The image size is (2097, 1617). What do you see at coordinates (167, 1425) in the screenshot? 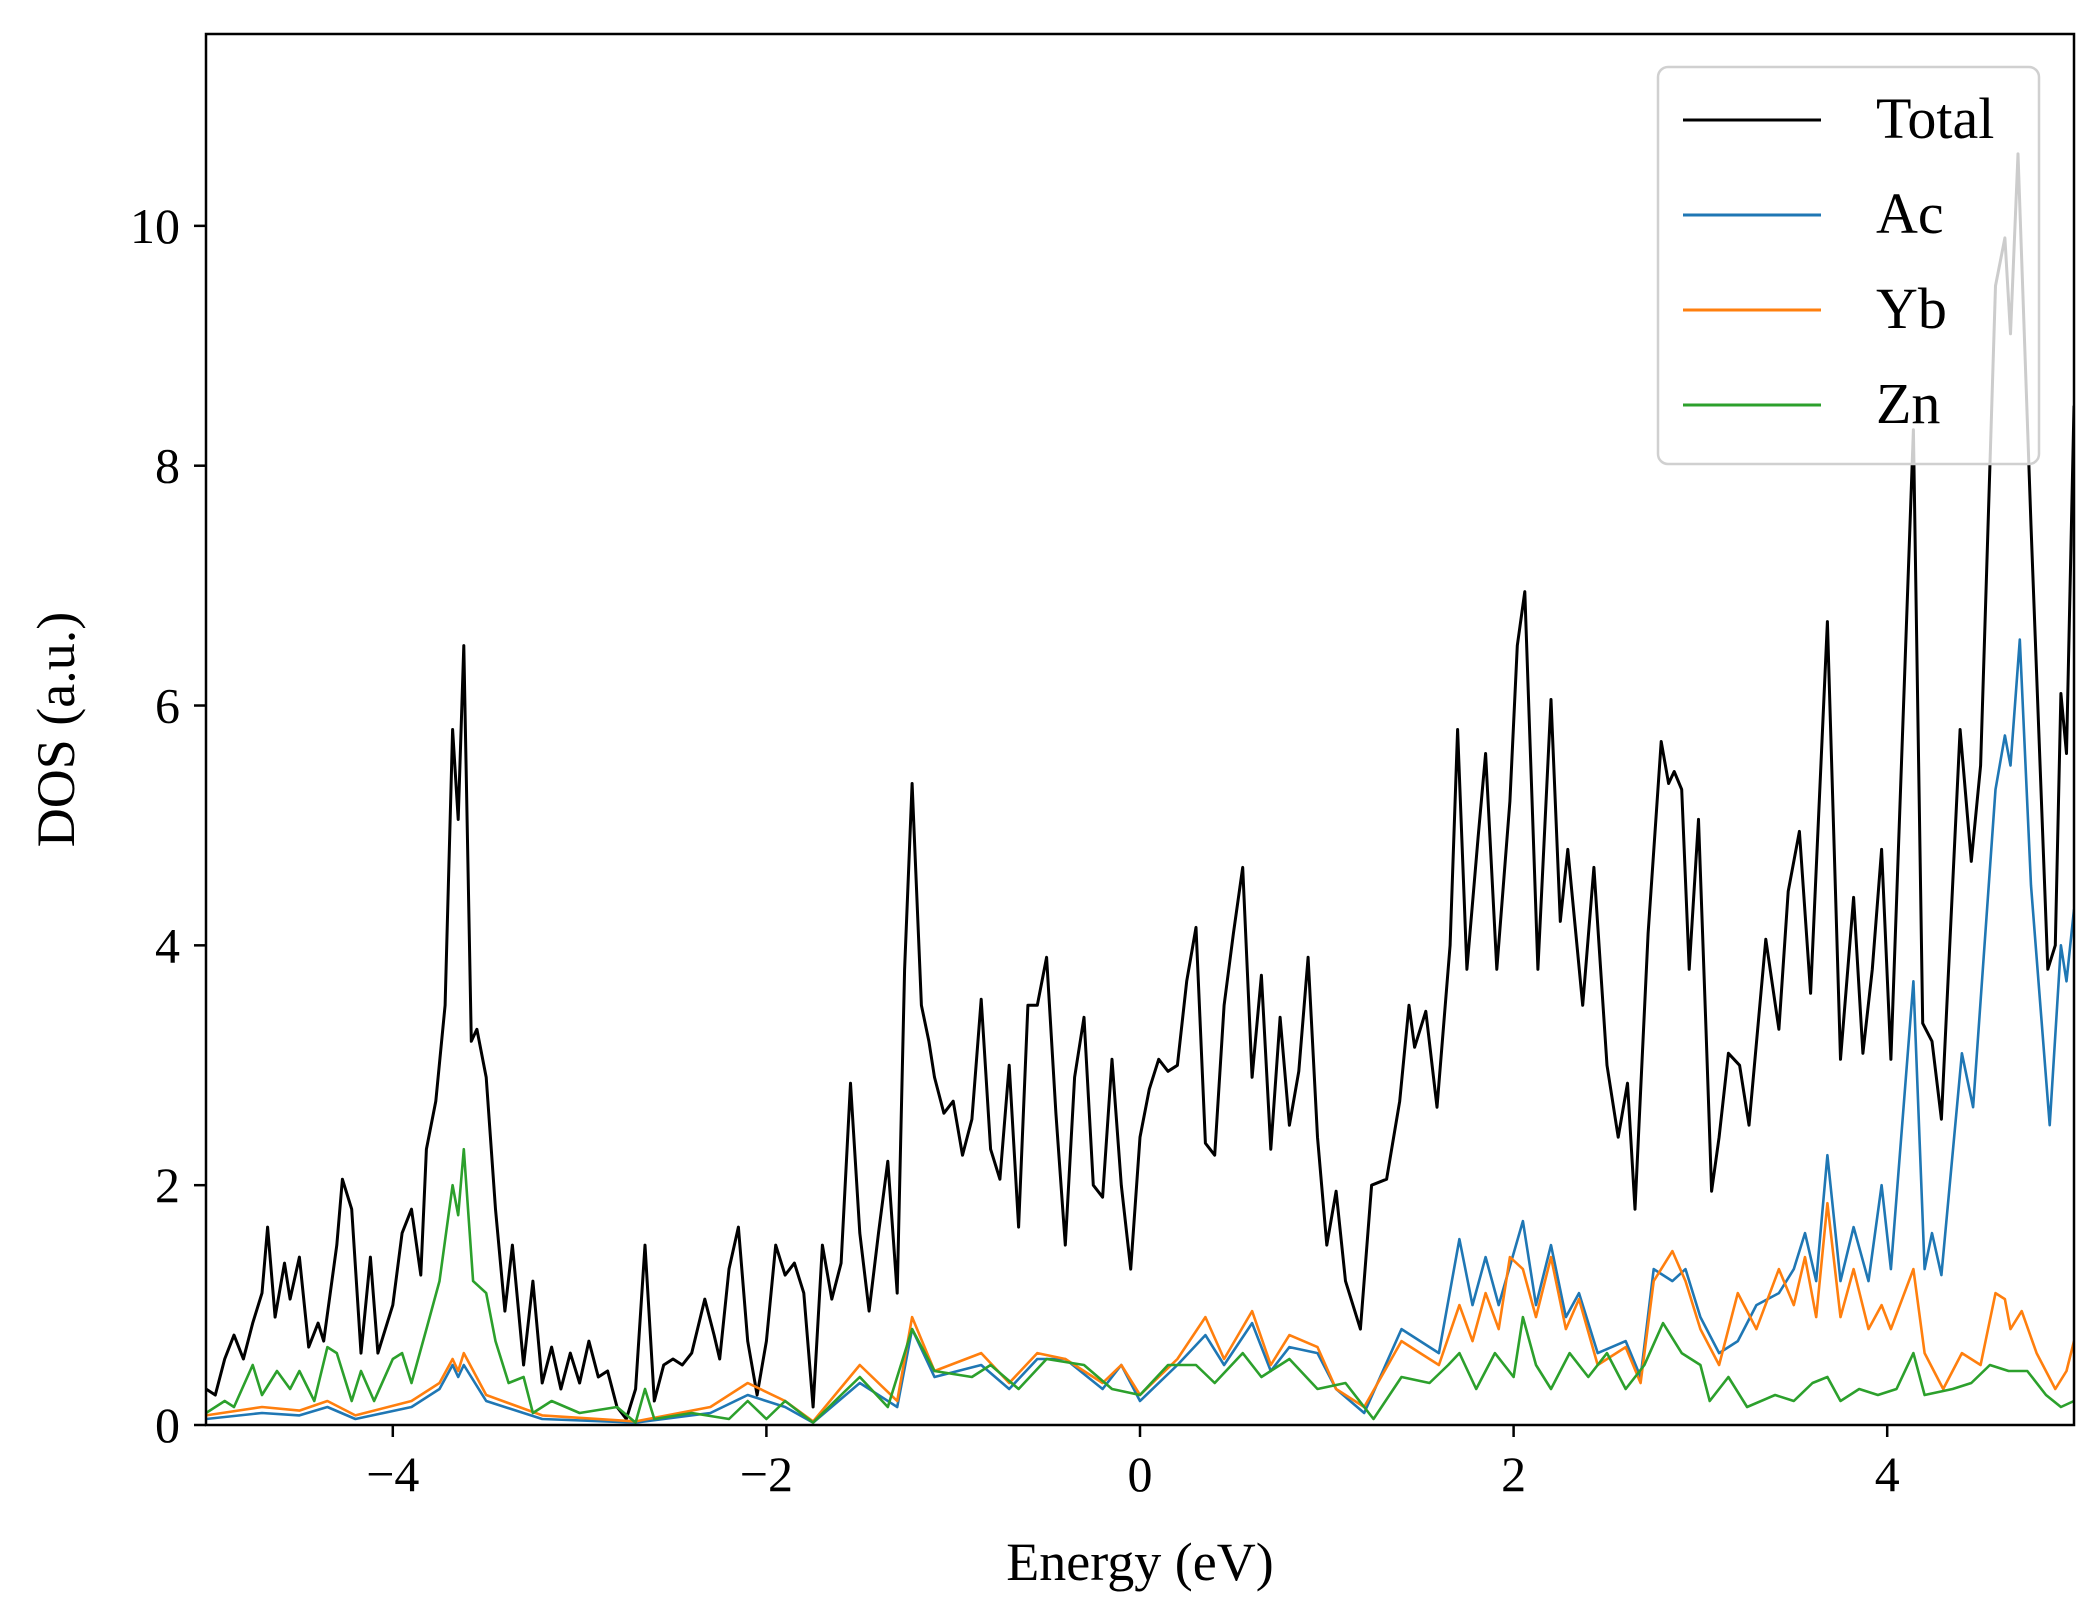
I see `y-tick-label: 0` at bounding box center [167, 1425].